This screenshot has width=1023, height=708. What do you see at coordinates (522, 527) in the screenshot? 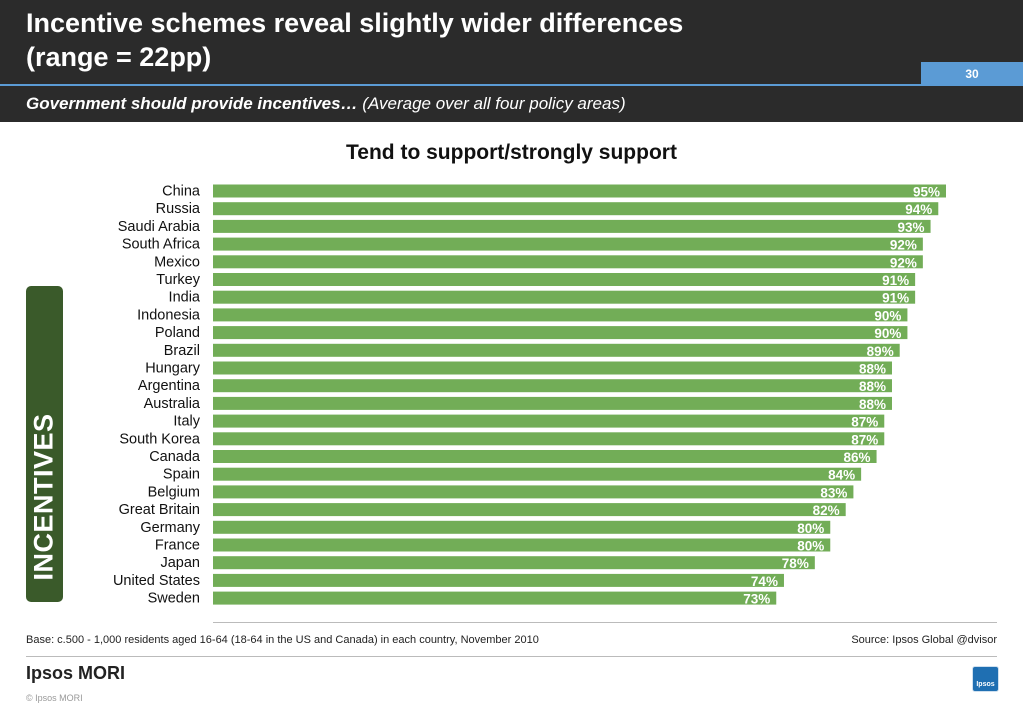
I see `bar-germany` at bounding box center [522, 527].